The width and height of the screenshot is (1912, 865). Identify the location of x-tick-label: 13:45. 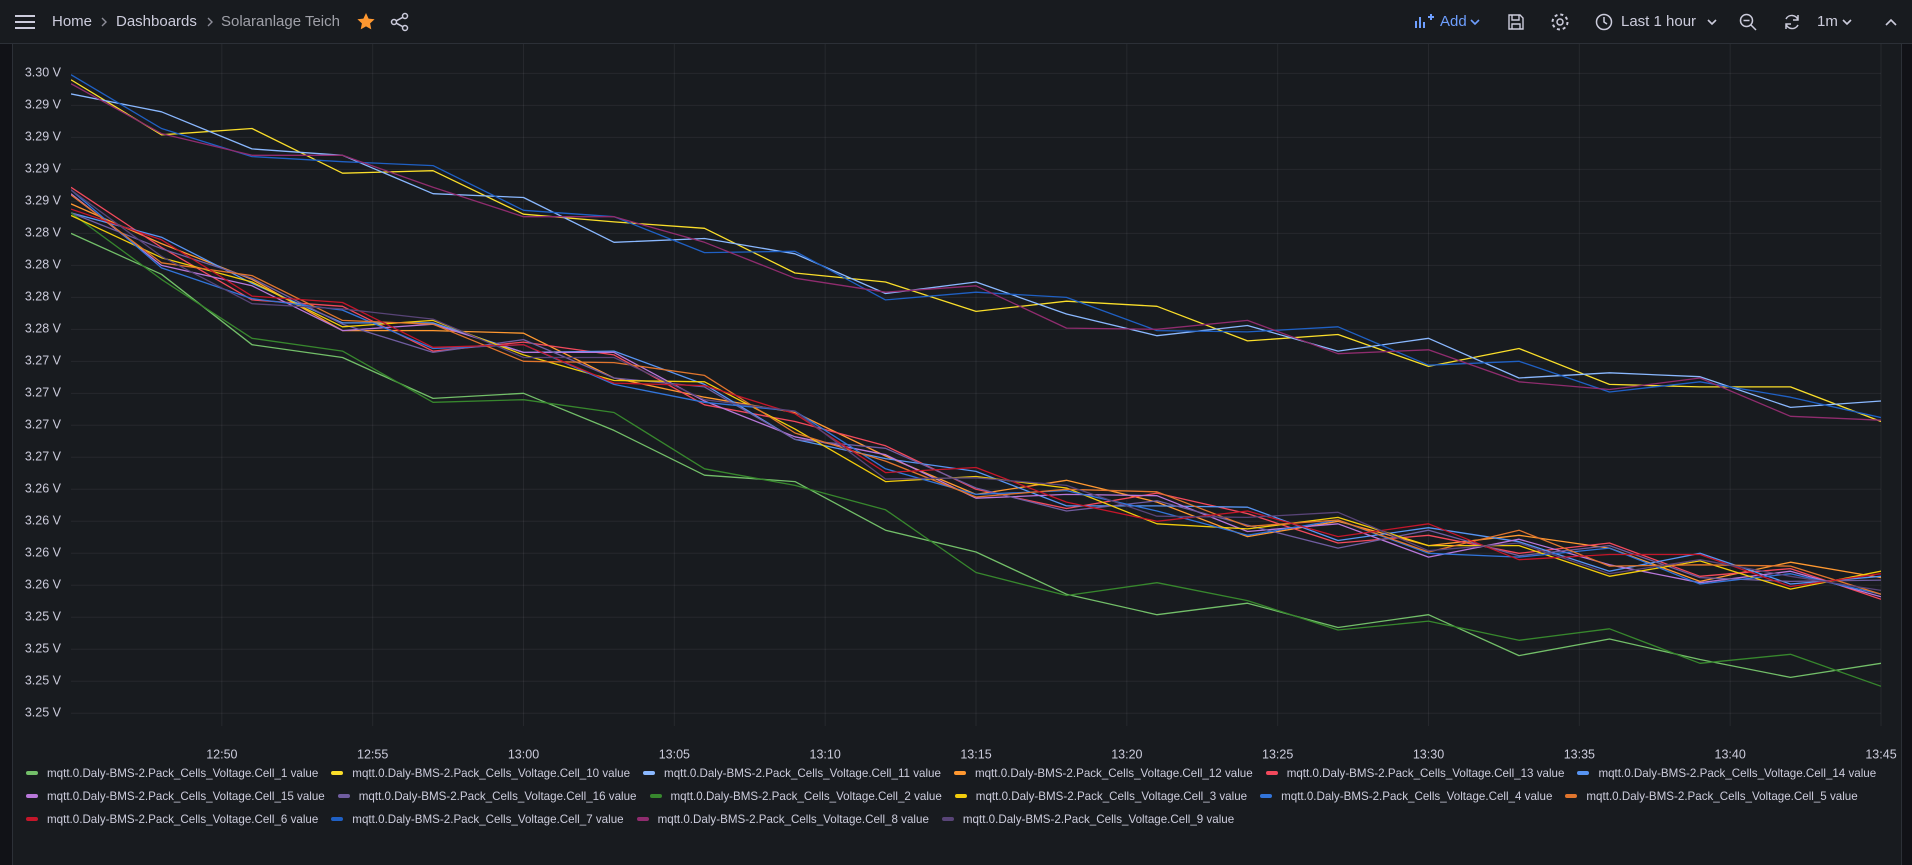
(1880, 754).